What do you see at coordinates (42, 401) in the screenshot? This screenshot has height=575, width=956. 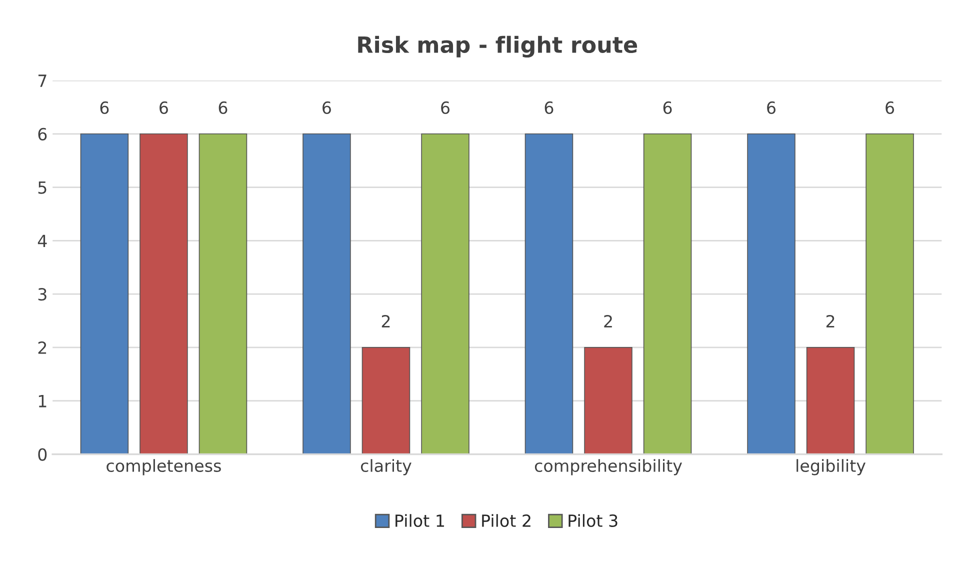 I see `y-tick-label: 1` at bounding box center [42, 401].